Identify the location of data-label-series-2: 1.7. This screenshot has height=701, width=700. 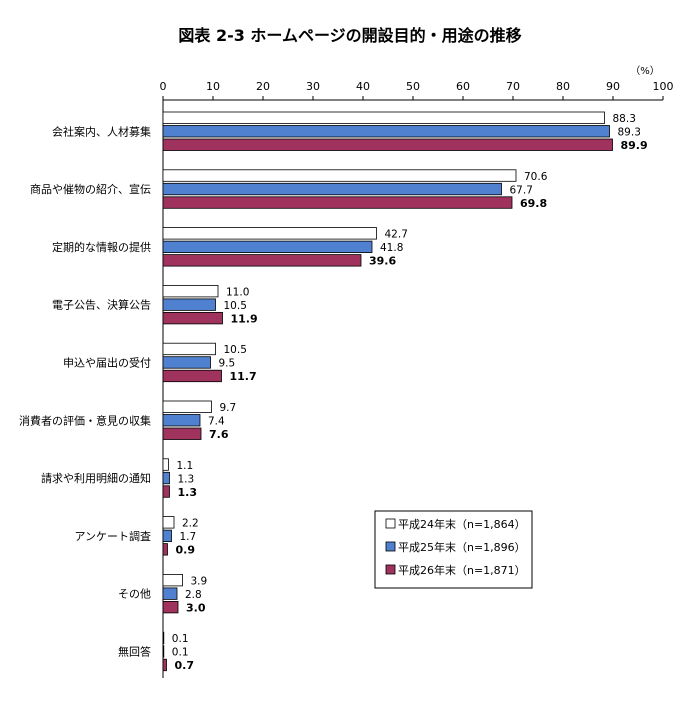
(188, 537).